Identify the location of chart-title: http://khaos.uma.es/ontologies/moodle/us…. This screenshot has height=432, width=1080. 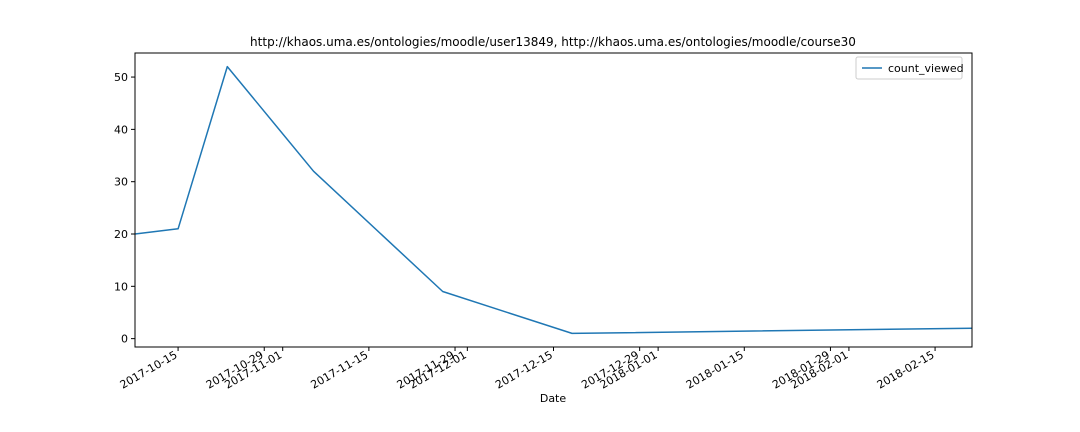
(553, 42).